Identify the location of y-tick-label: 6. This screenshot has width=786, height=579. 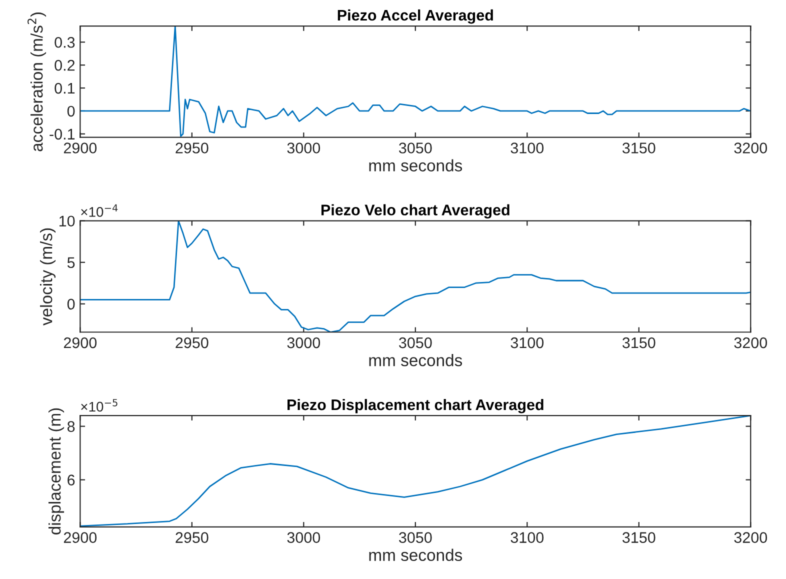
(71, 480).